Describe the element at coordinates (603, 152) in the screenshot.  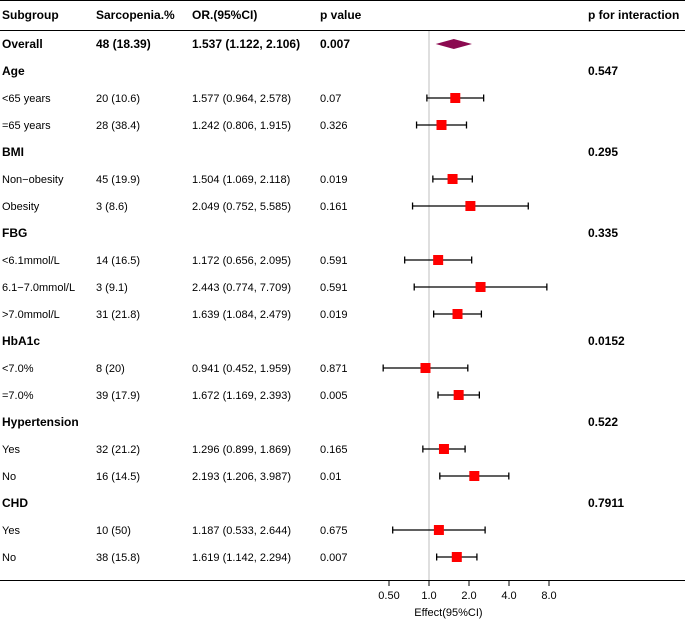
I see `p-interaction-value: 0.295` at that location.